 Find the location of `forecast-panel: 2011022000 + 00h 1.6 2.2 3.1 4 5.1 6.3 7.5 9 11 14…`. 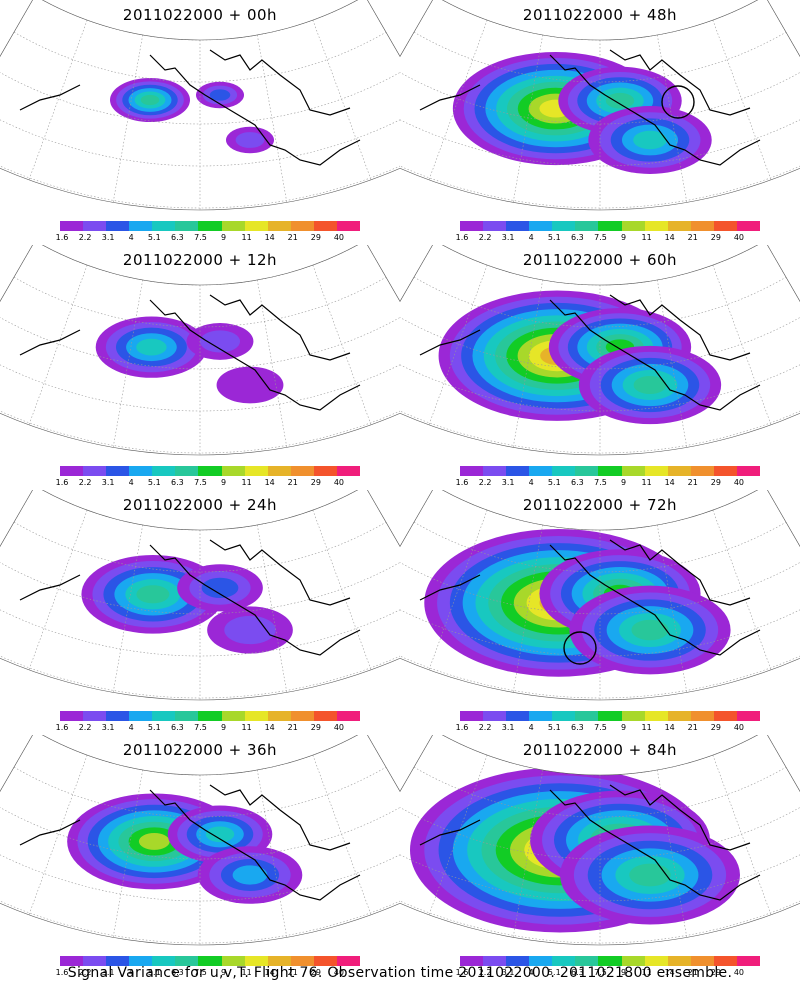

forecast-panel: 2011022000 + 00h 1.6 2.2 3.1 4 5.1 6.3 7.5 9 11 14… is located at coordinates (200, 122).